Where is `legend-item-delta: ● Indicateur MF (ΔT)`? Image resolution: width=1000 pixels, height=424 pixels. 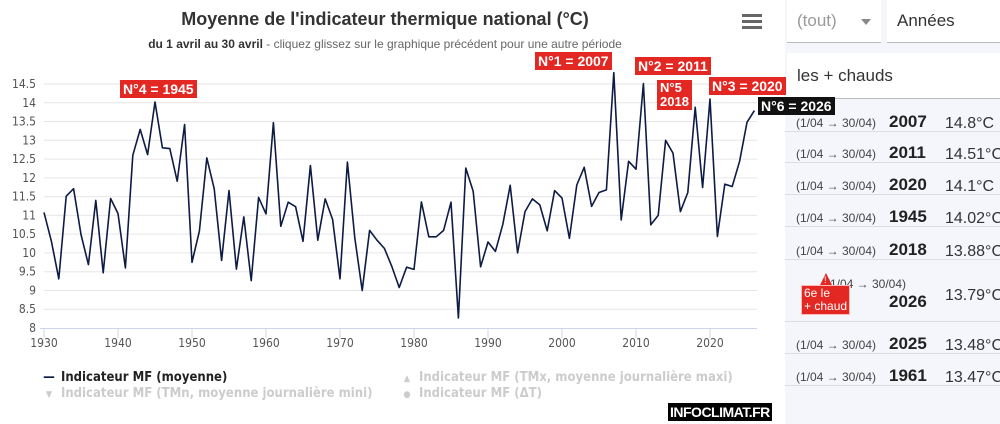 legend-item-delta: ● Indicateur MF (ΔT) is located at coordinates (471, 393).